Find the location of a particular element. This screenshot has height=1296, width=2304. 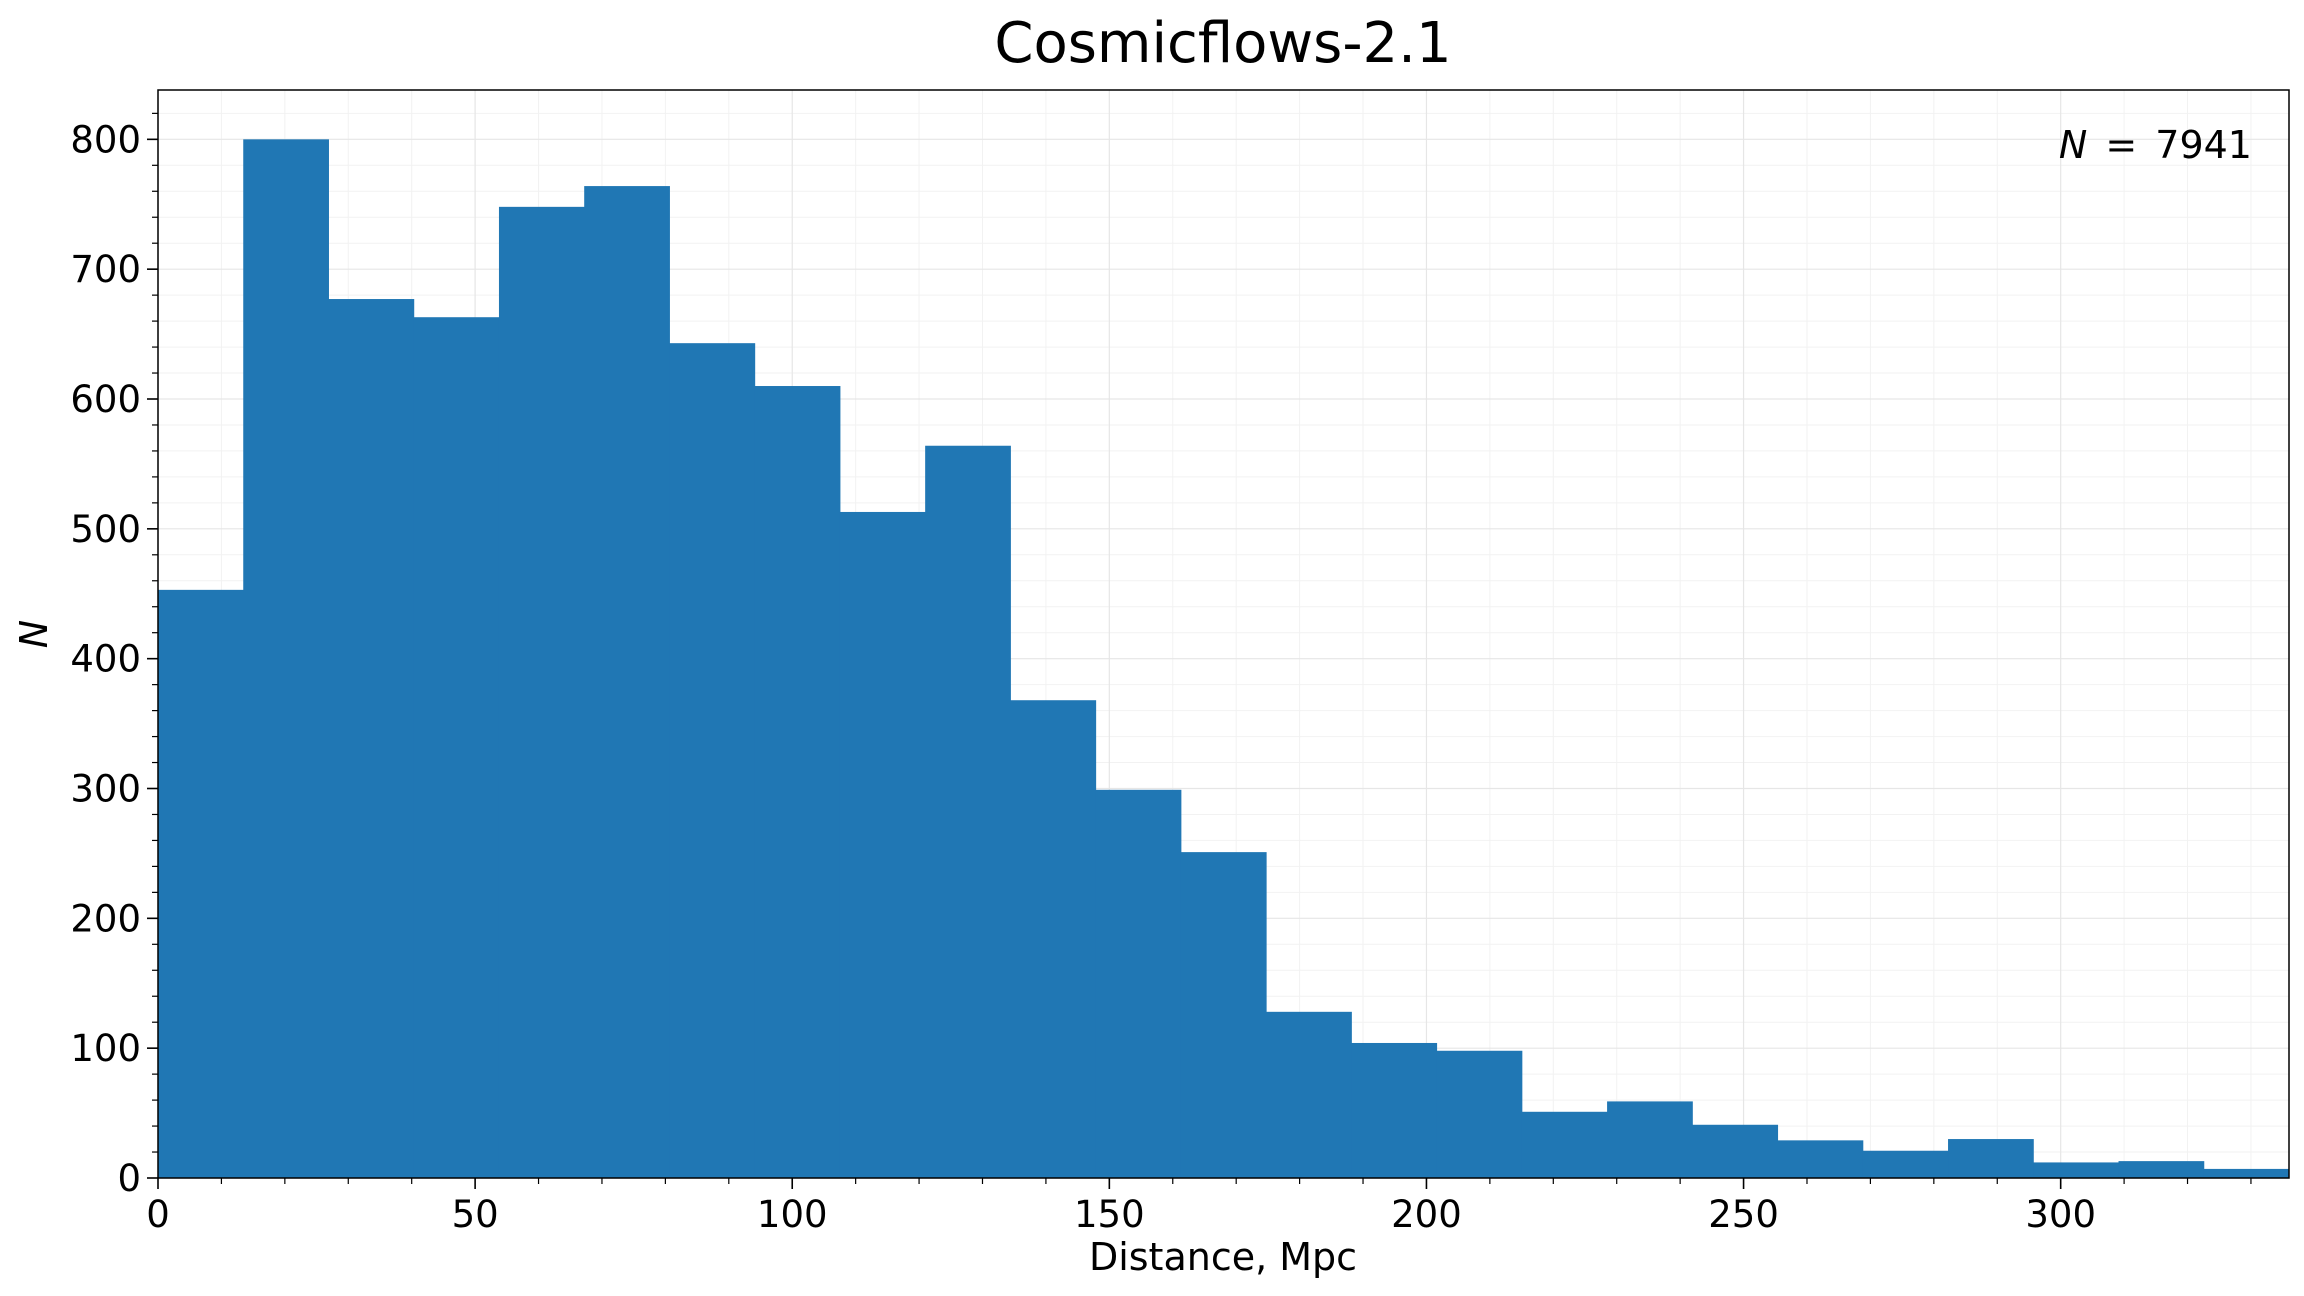

x-axis-label: Distance, Mpc is located at coordinates (1223, 1257).